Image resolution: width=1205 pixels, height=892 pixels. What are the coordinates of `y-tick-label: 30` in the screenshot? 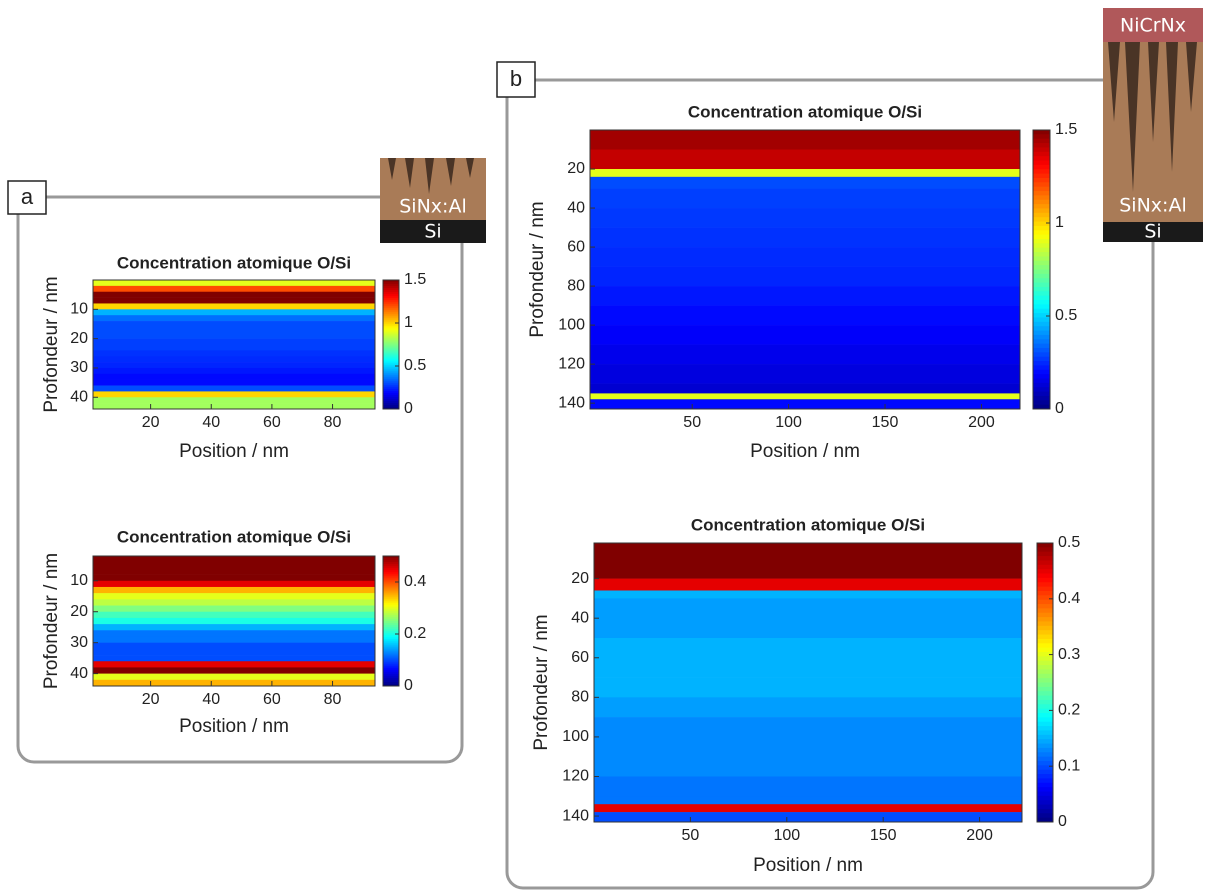 It's located at (79, 642).